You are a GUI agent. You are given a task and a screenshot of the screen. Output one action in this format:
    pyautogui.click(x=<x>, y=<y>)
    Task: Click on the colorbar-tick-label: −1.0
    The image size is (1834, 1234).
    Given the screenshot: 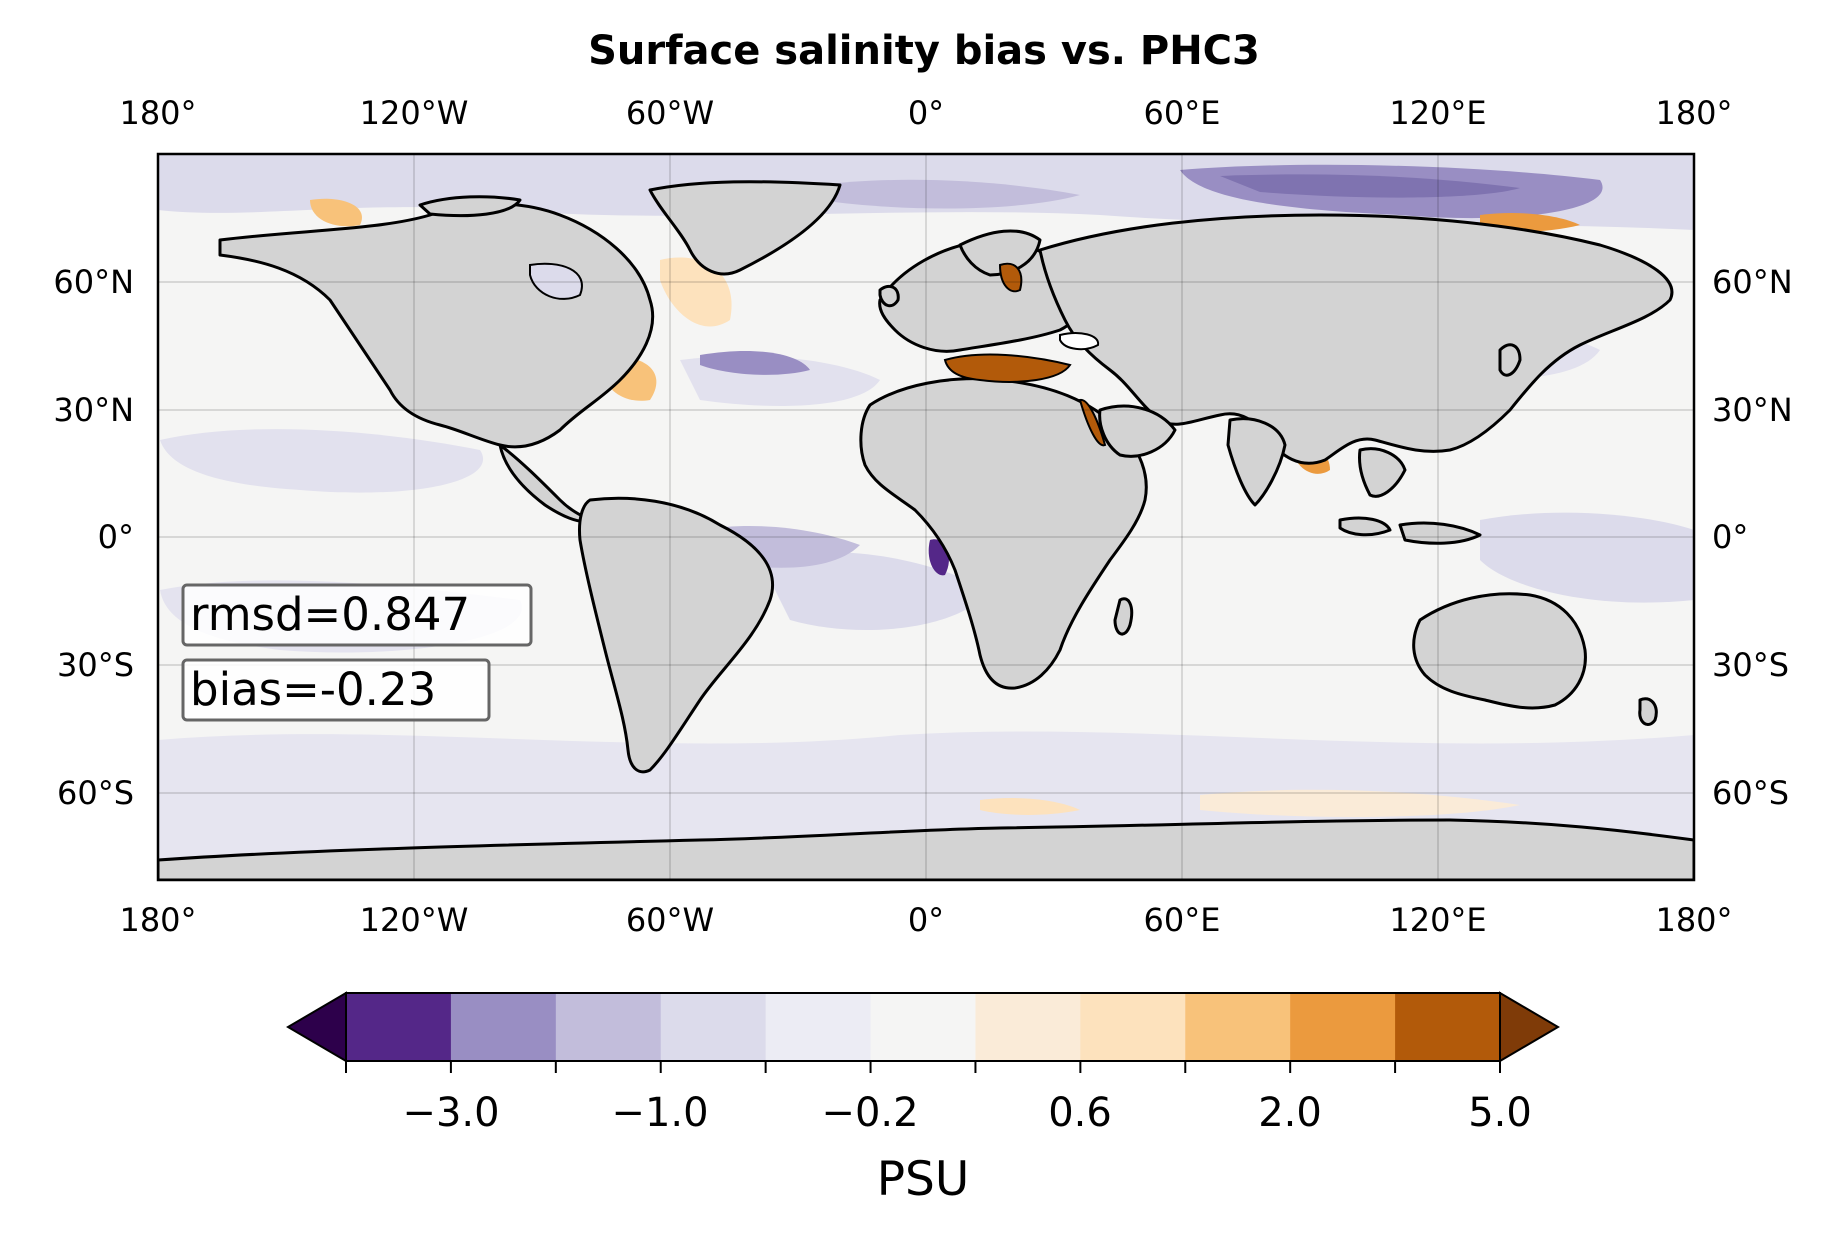 What is the action you would take?
    pyautogui.click(x=659, y=1113)
    